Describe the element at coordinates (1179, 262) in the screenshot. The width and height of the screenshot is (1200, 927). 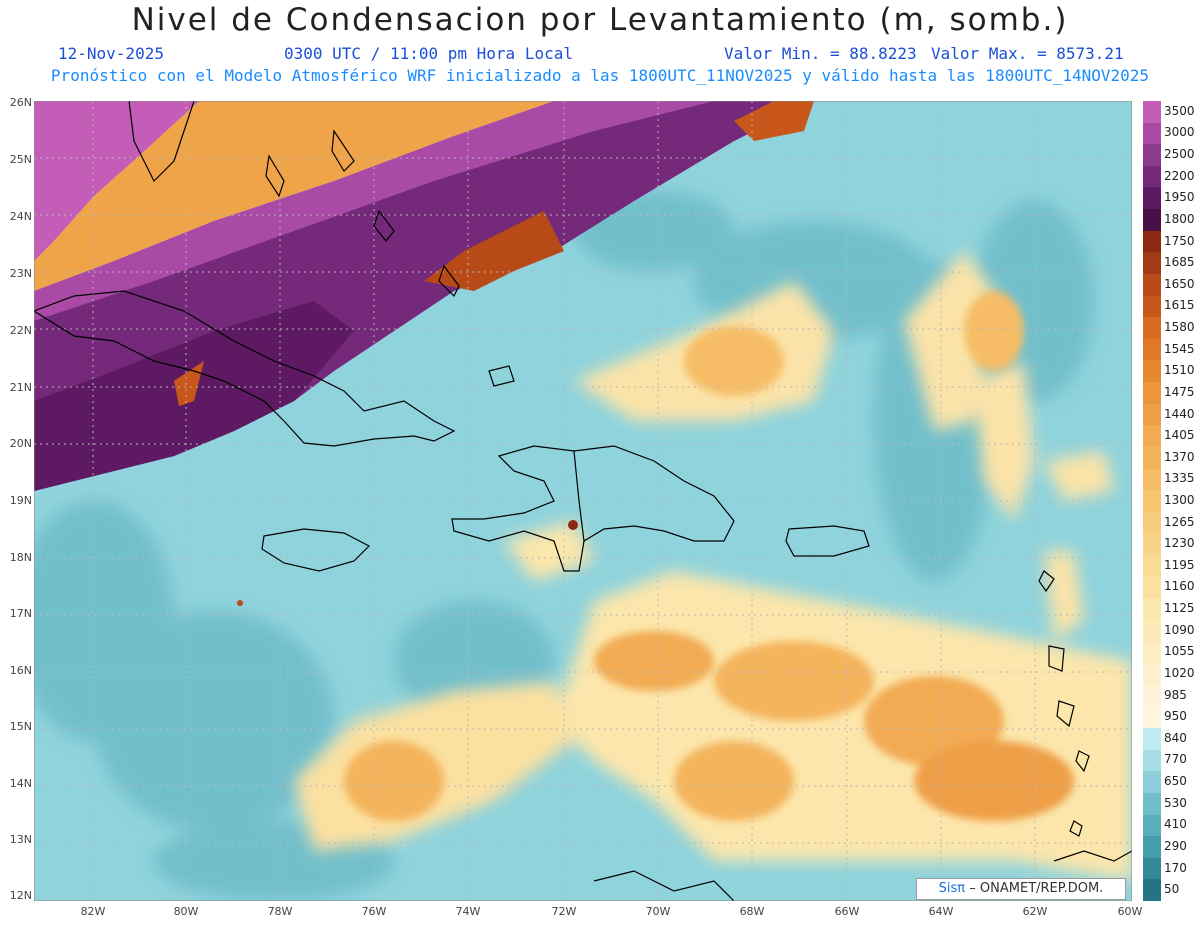
I see `colorbar-label: 1685` at that location.